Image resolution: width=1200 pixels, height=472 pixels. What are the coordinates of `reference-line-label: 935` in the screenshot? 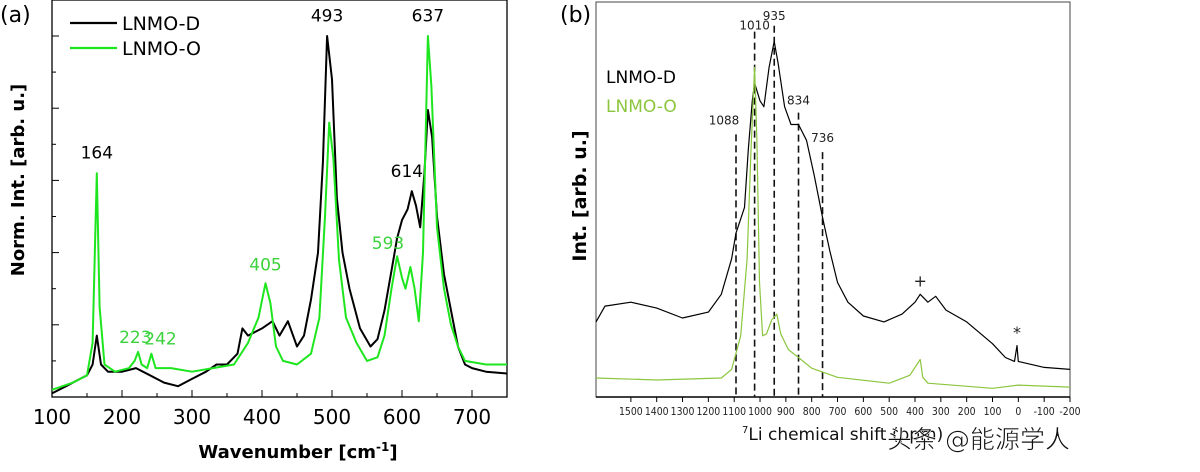 It's located at (774, 16).